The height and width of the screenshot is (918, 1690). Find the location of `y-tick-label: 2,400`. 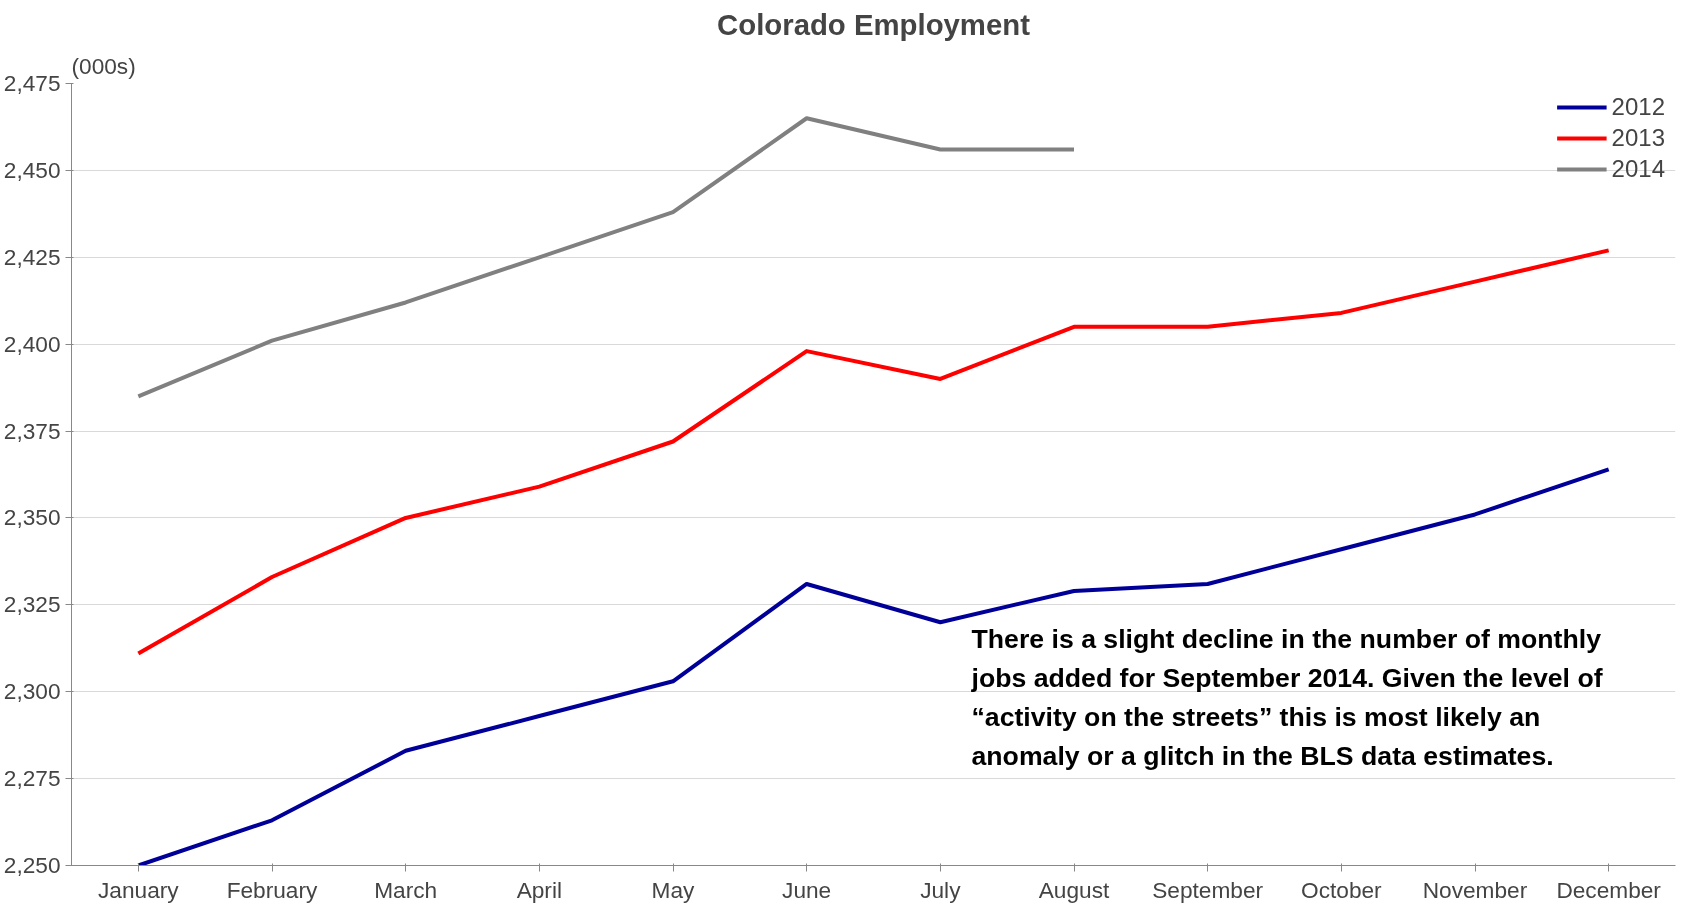

y-tick-label: 2,400 is located at coordinates (32, 343).